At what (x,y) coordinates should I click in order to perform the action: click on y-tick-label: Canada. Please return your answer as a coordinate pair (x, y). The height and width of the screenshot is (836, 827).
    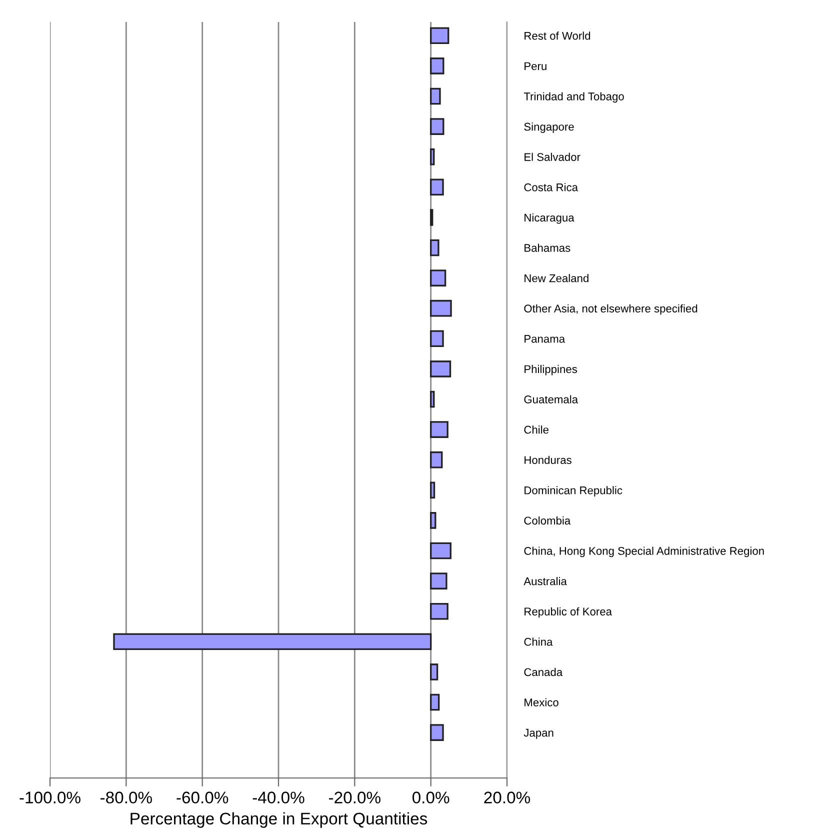
    Looking at the image, I should click on (543, 672).